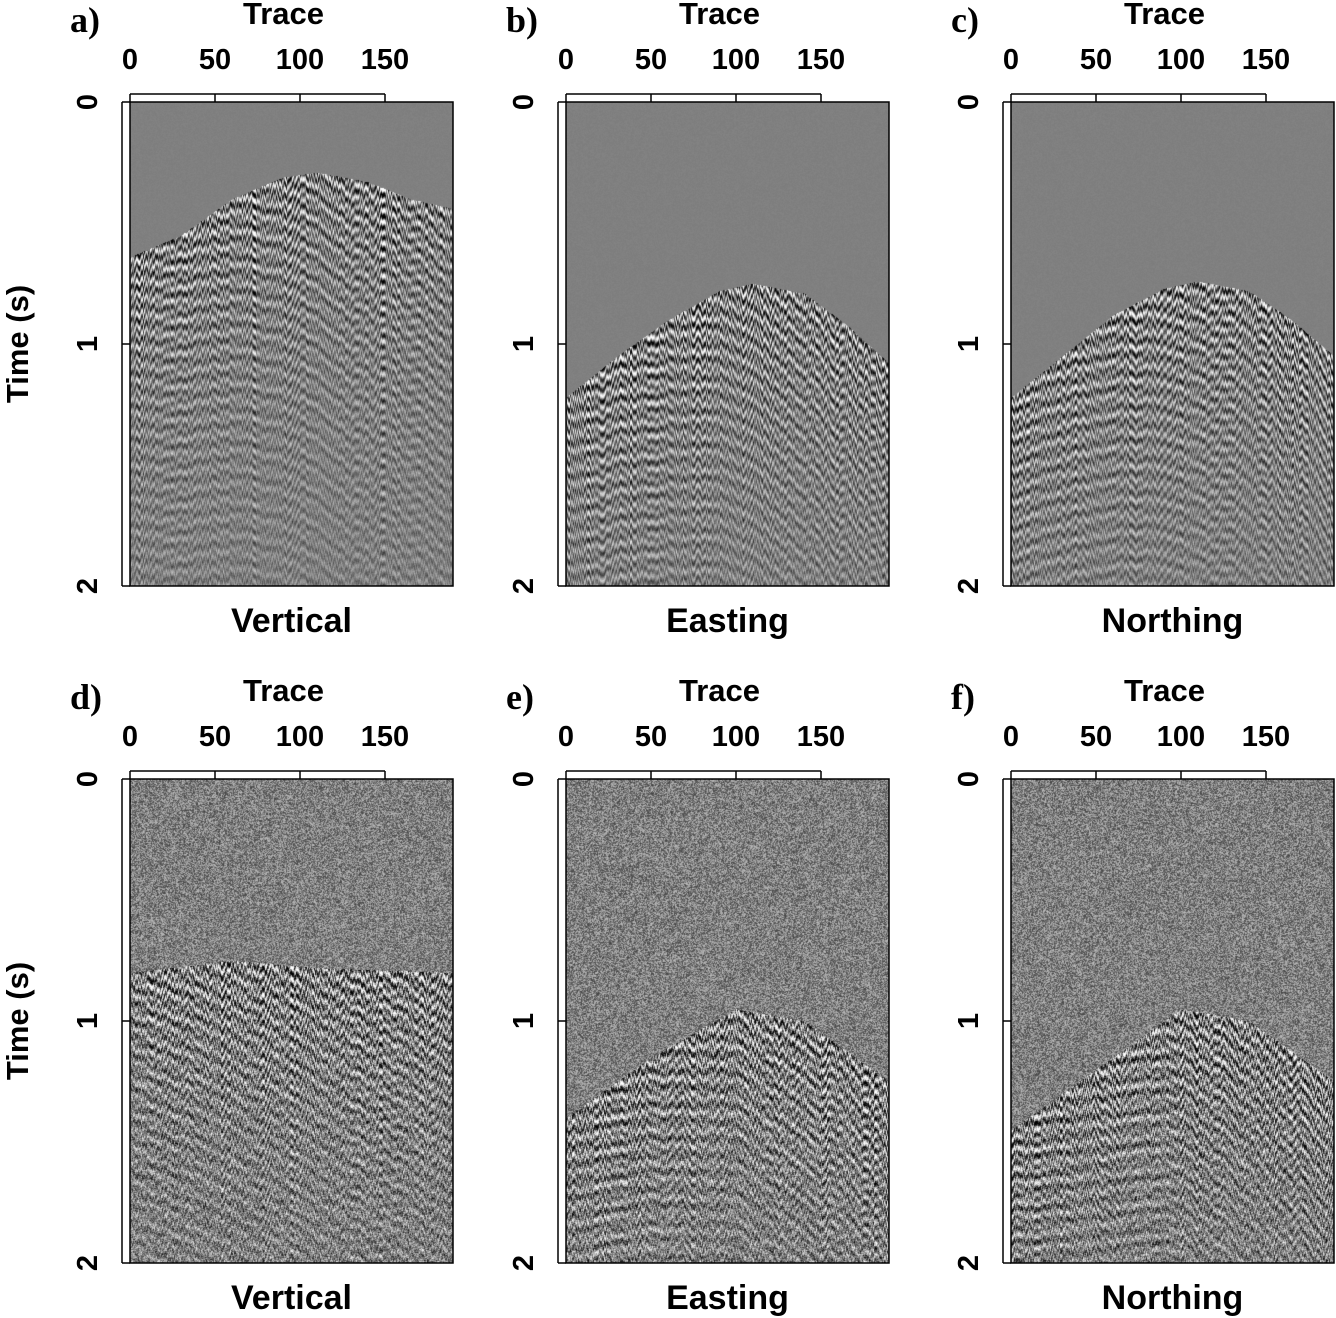  Describe the element at coordinates (963, 697) in the screenshot. I see `panel-label: f)` at that location.